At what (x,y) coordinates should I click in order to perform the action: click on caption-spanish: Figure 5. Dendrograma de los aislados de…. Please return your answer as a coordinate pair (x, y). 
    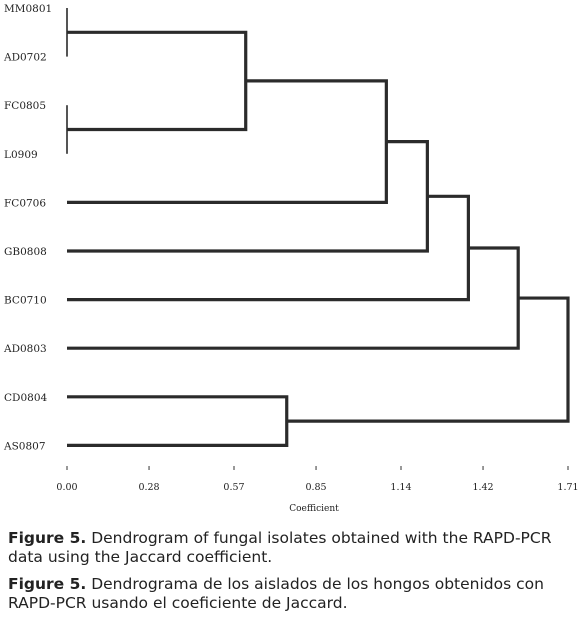
    Looking at the image, I should click on (288, 594).